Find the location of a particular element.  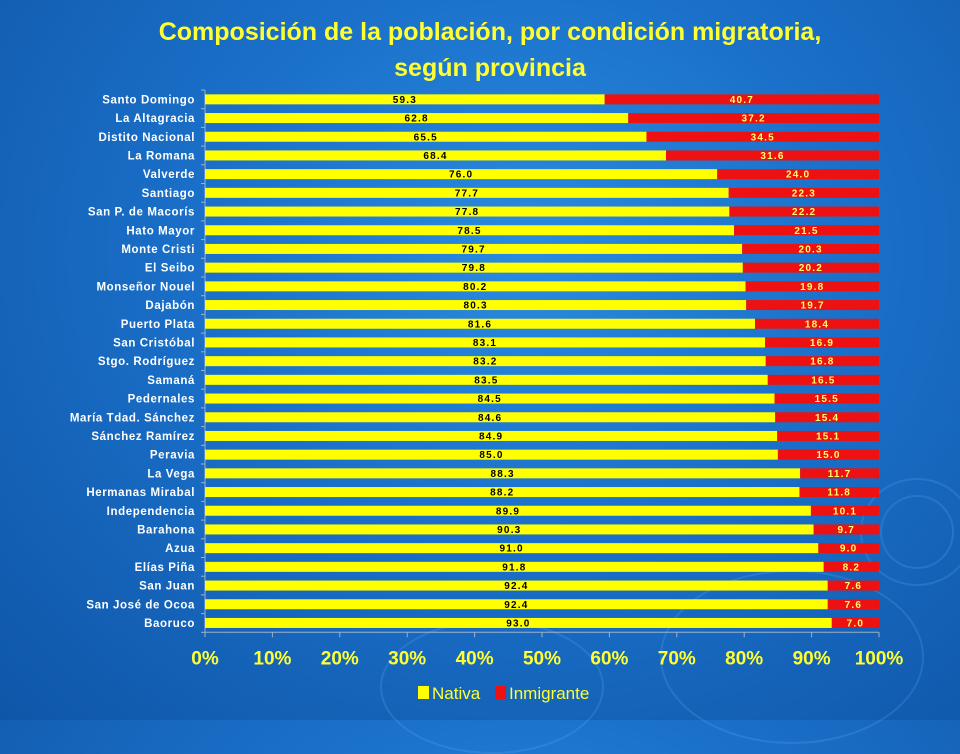

data-label-inmigrante: 15.0 is located at coordinates (828, 455).